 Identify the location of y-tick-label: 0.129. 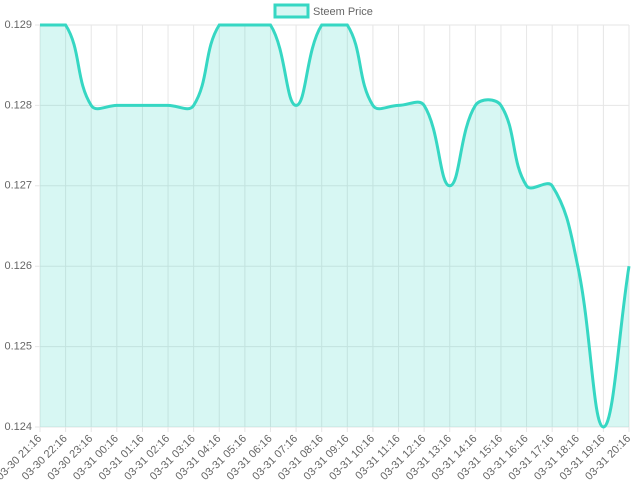
(18, 25).